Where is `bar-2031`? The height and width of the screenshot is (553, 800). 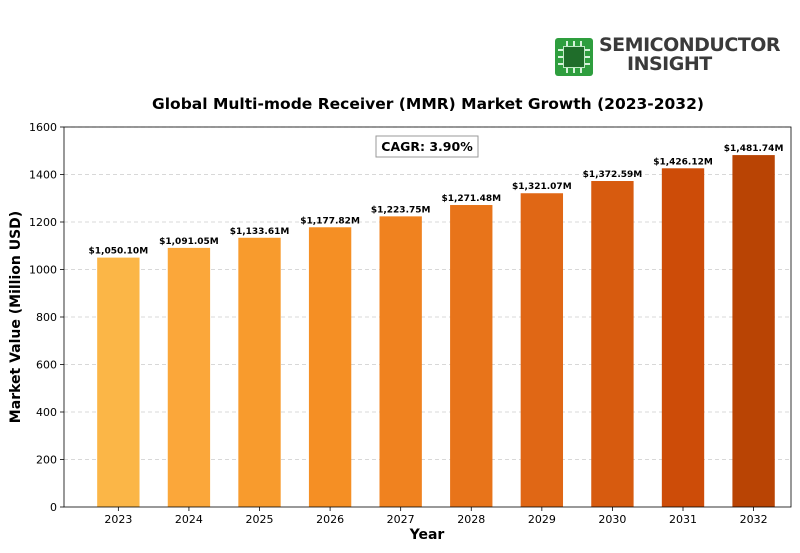 bar-2031 is located at coordinates (683, 337).